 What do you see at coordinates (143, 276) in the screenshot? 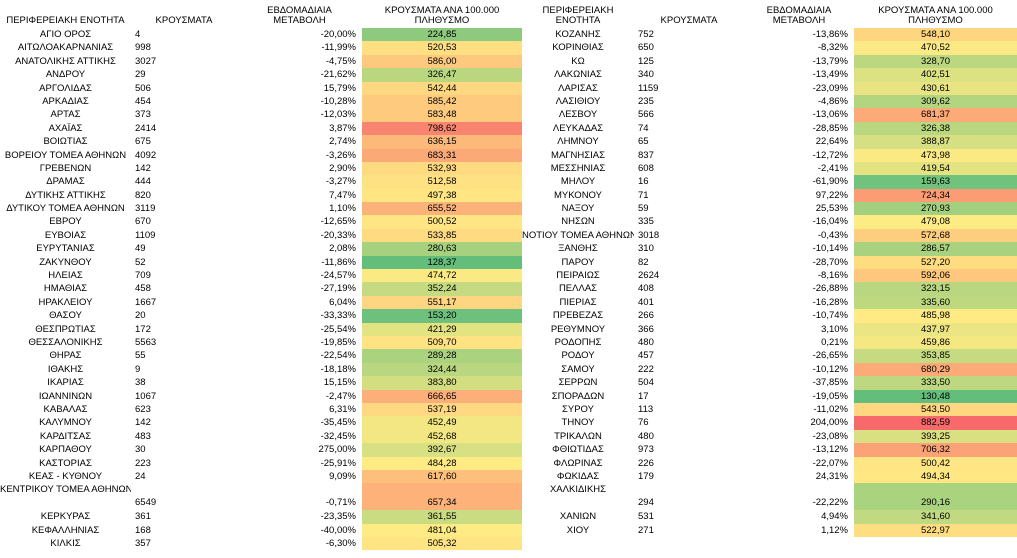
I see `cases-cell: 709` at bounding box center [143, 276].